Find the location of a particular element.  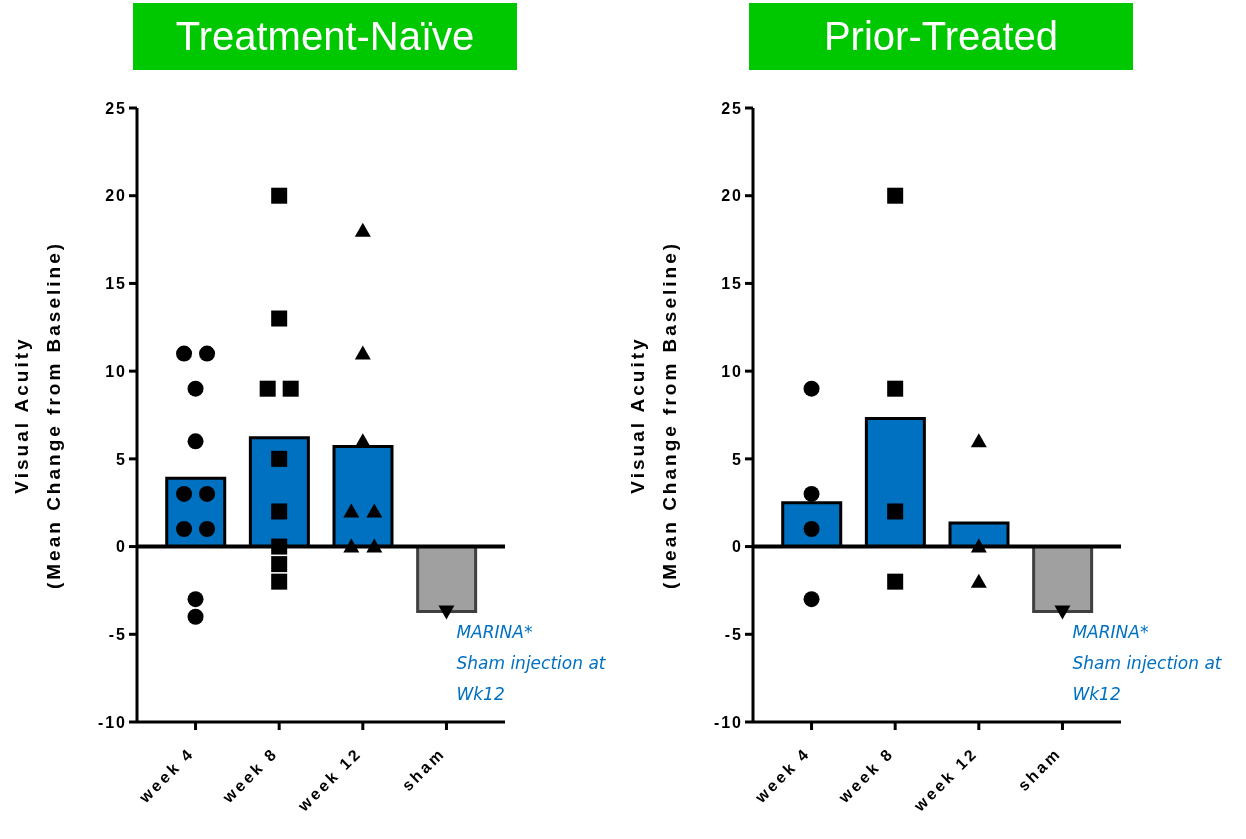

chart-title: Prior-Treated is located at coordinates (941, 36).